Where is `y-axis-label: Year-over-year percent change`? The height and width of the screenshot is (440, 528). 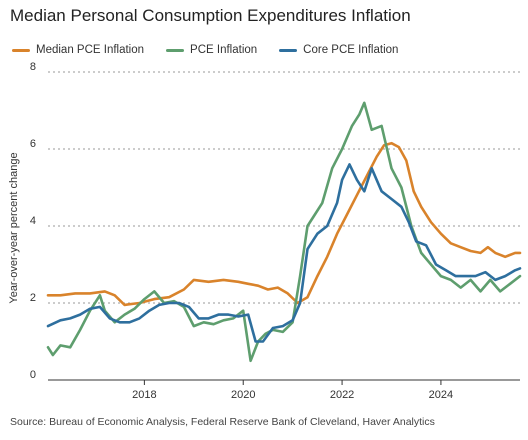
y-axis-label: Year-over-year percent change is located at coordinates (14, 227).